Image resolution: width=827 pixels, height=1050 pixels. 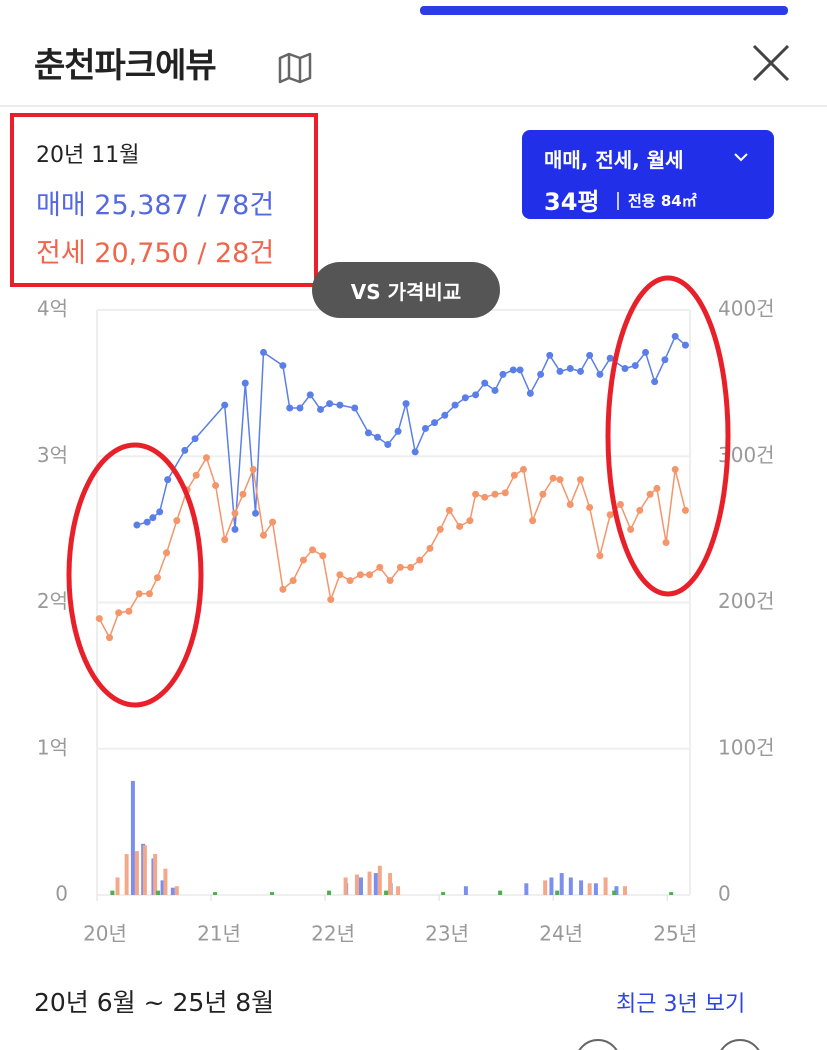 I want to click on y-tick-label: 1억, so click(x=52, y=747).